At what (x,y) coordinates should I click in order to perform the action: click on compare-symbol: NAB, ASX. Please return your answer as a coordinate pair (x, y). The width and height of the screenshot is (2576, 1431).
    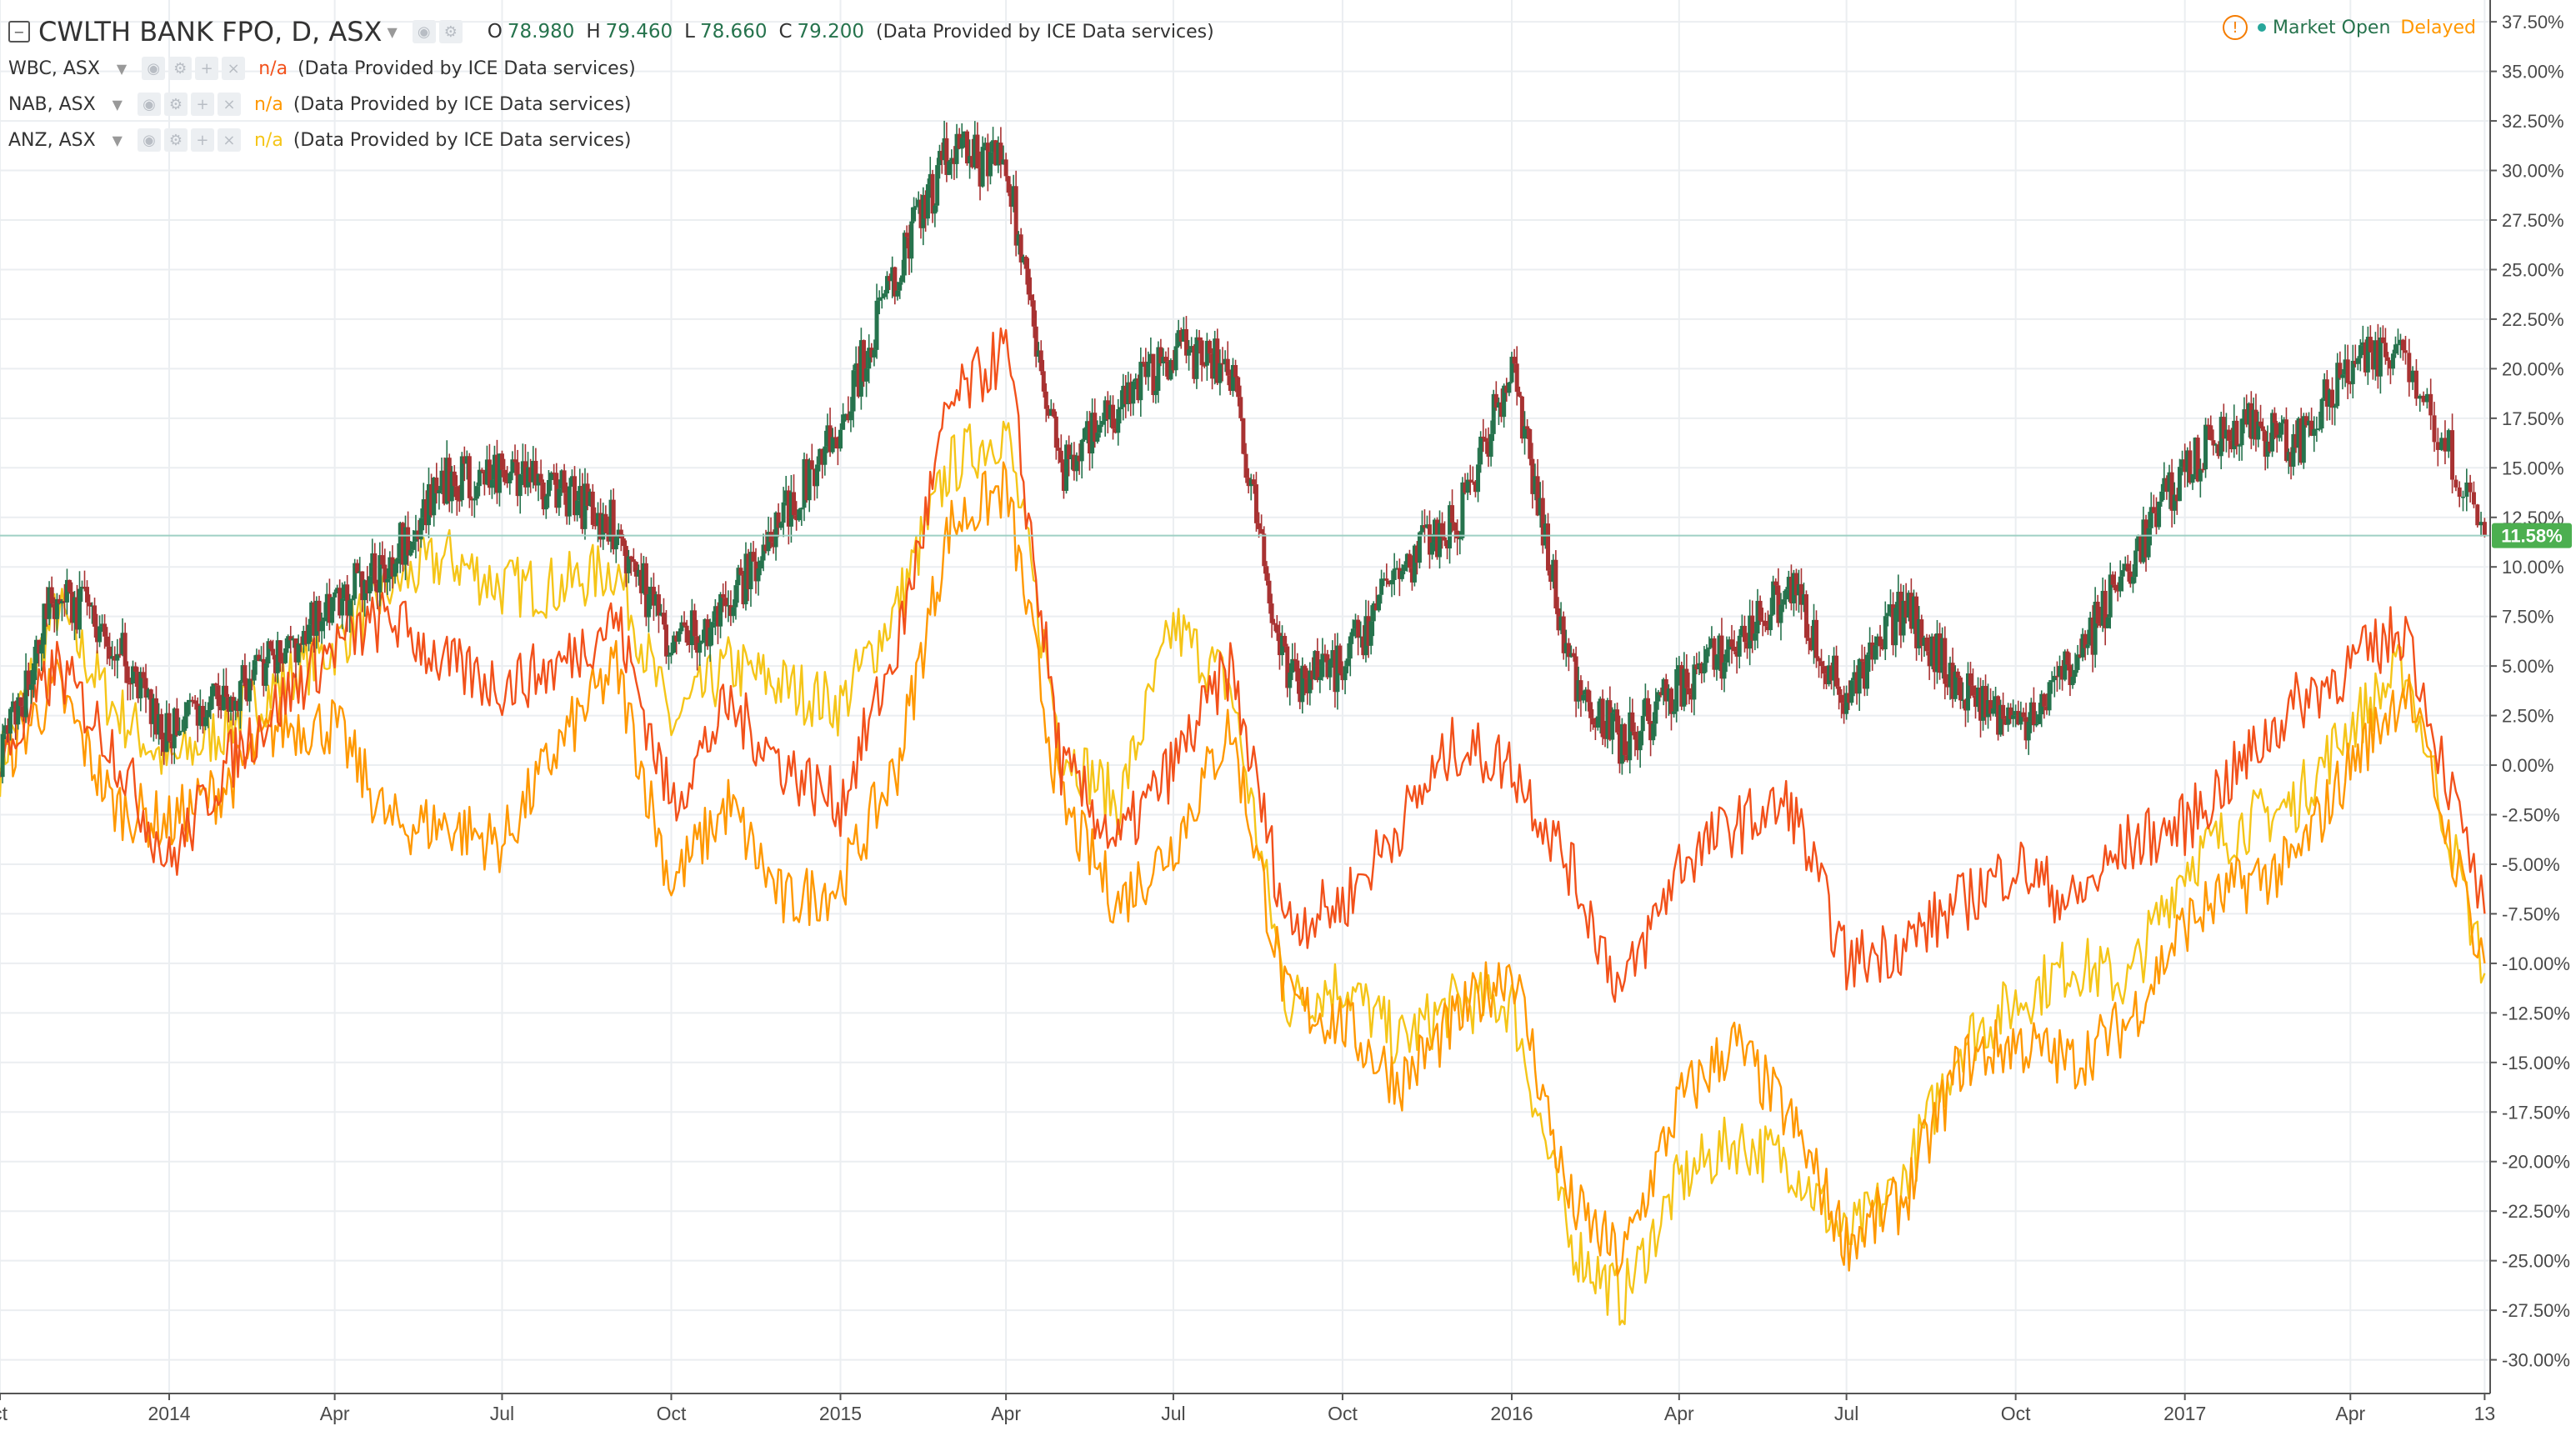
    Looking at the image, I should click on (52, 104).